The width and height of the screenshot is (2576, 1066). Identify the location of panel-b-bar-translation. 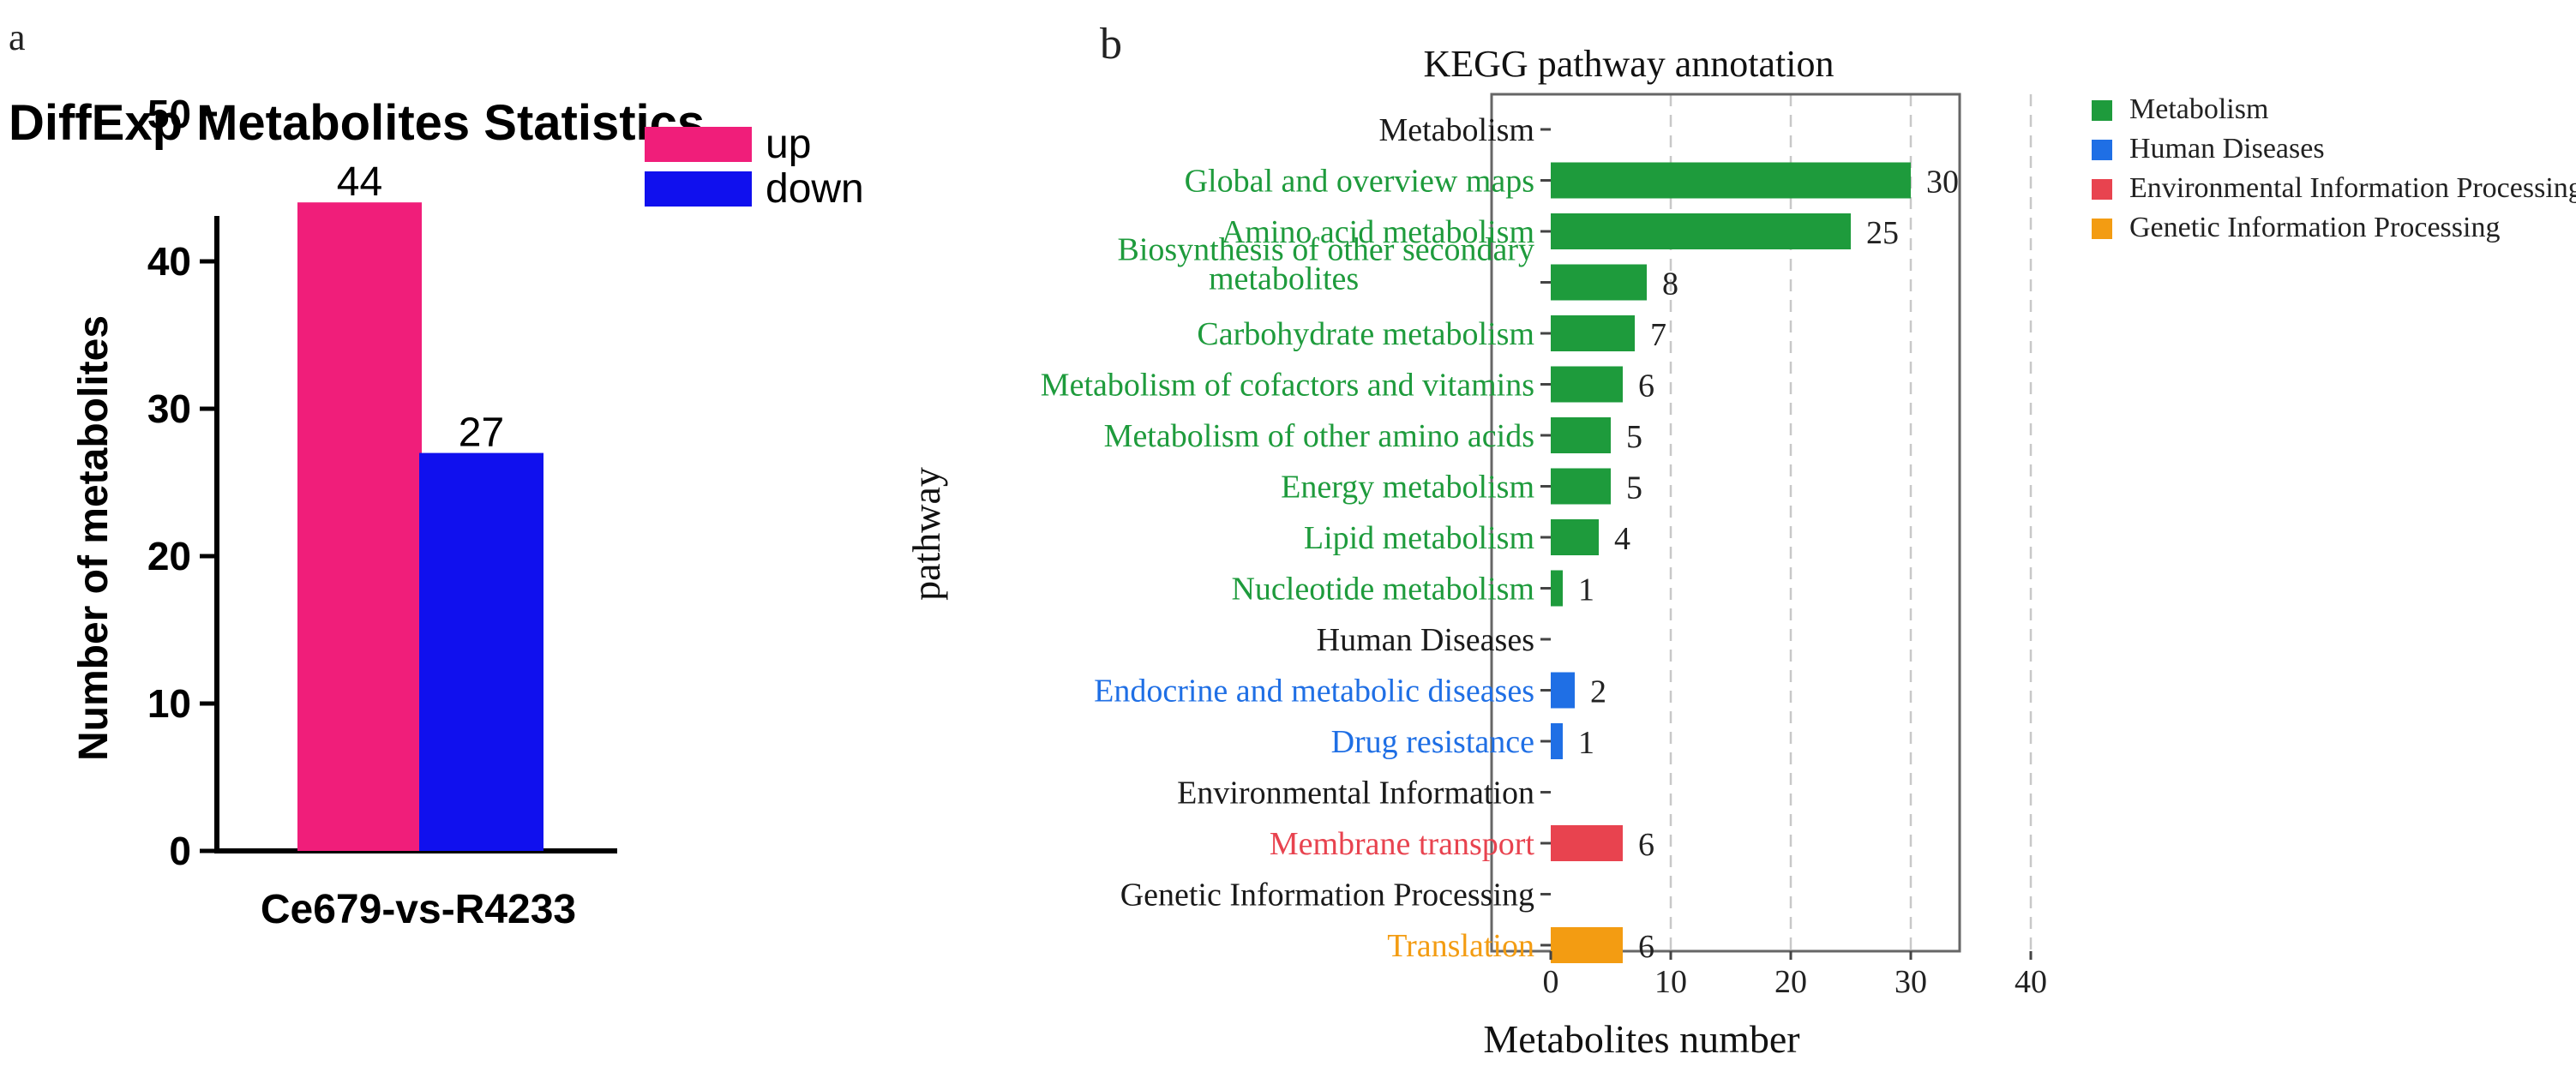
(1587, 945).